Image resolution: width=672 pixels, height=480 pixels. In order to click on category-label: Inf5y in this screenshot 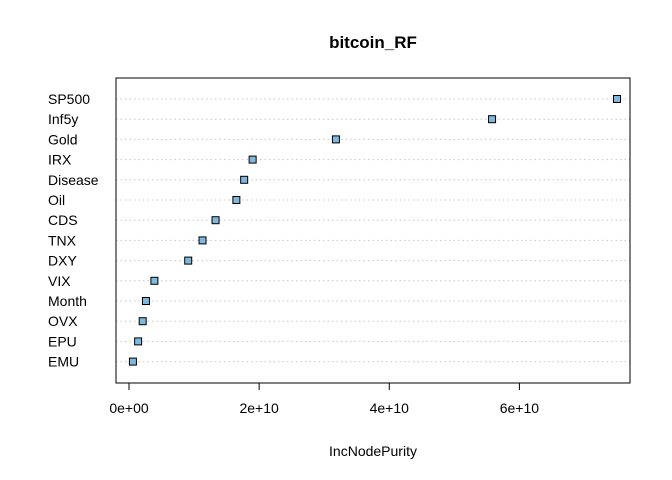, I will do `click(63, 119)`.